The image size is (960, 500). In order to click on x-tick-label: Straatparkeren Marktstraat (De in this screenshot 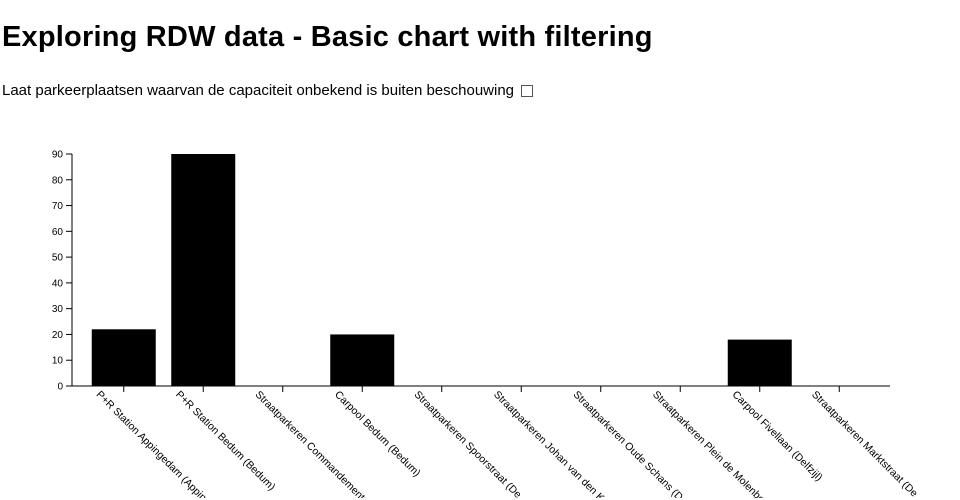, I will do `click(864, 442)`.